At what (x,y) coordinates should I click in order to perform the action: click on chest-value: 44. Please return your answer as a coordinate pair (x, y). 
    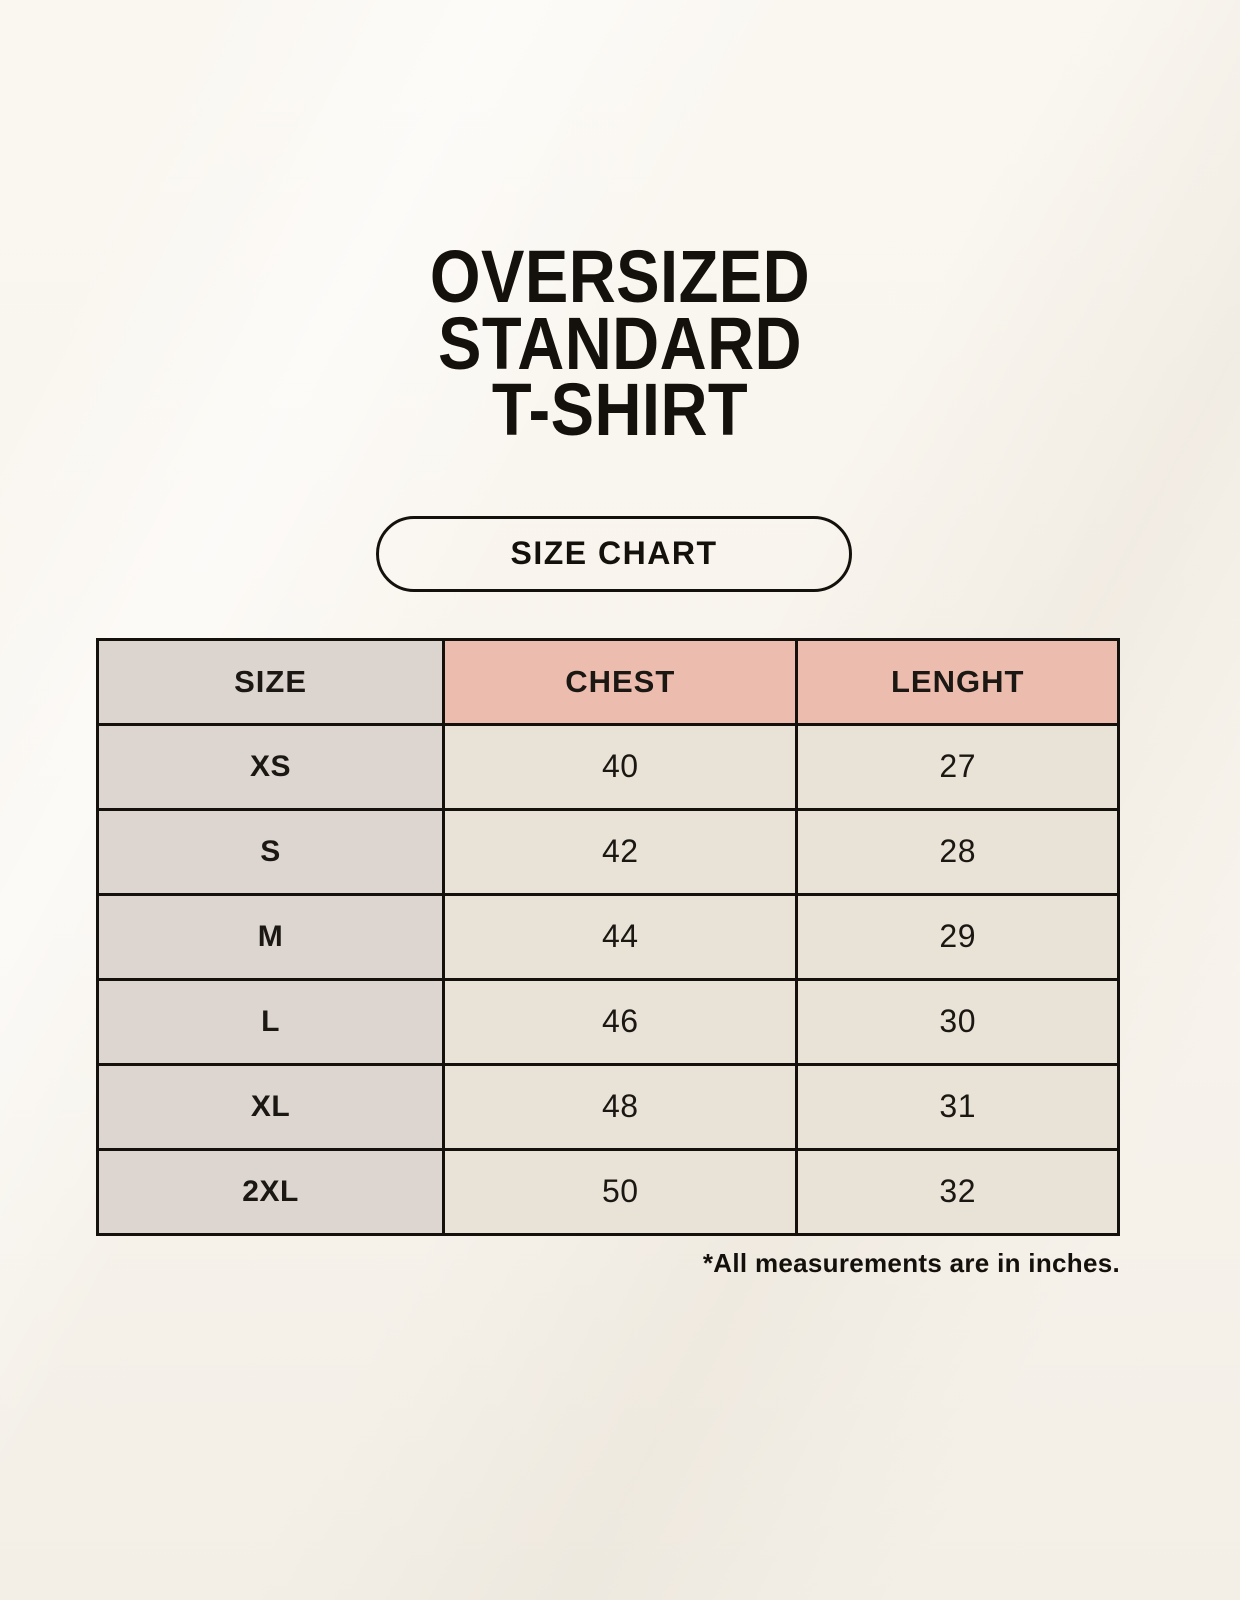
    Looking at the image, I should click on (620, 936).